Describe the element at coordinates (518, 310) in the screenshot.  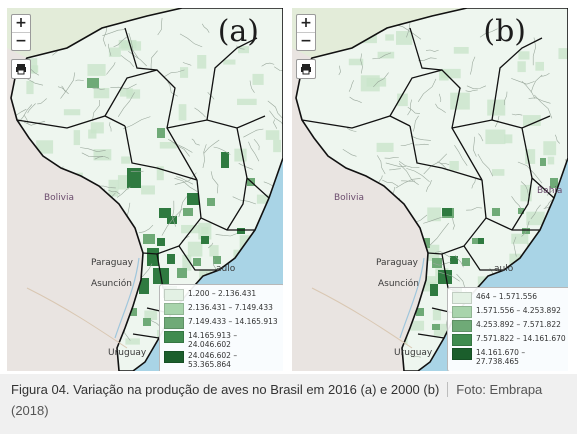
I see `legend-label: 1.571.556 – 4.253.892` at that location.